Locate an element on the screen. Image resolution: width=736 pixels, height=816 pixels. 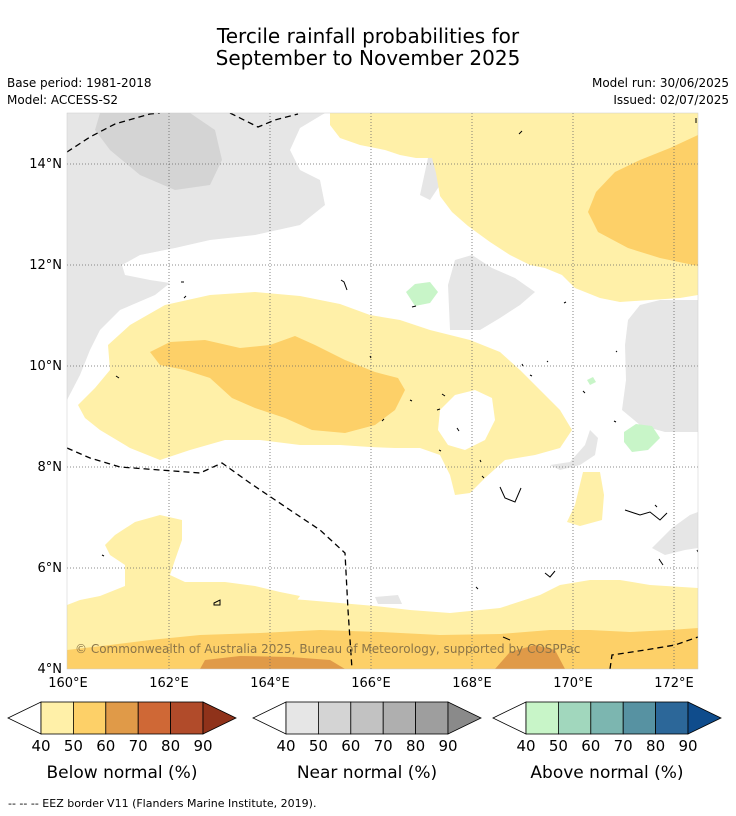
below-normal-region-northeast-strong is located at coordinates (643, 200).